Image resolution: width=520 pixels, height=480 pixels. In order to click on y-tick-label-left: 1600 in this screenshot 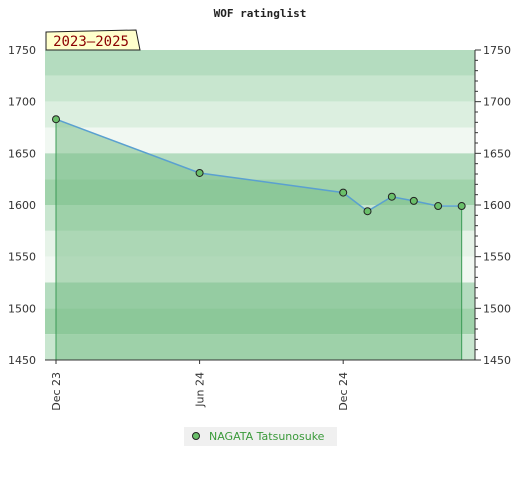, I will do `click(22, 205)`.